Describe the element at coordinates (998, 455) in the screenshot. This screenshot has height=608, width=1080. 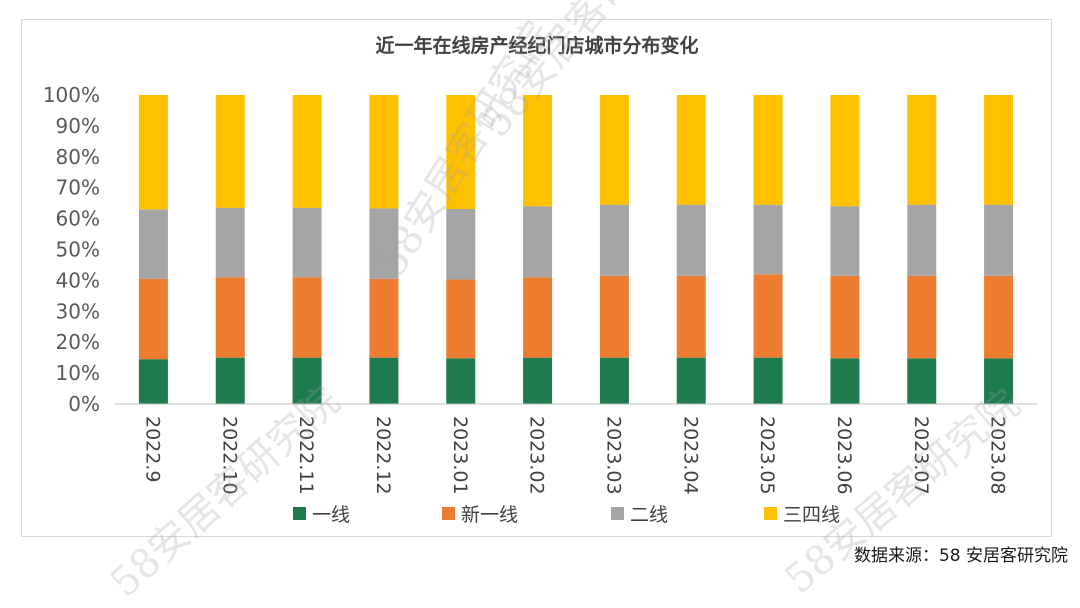
I see `x-tick-label: 2023.08` at that location.